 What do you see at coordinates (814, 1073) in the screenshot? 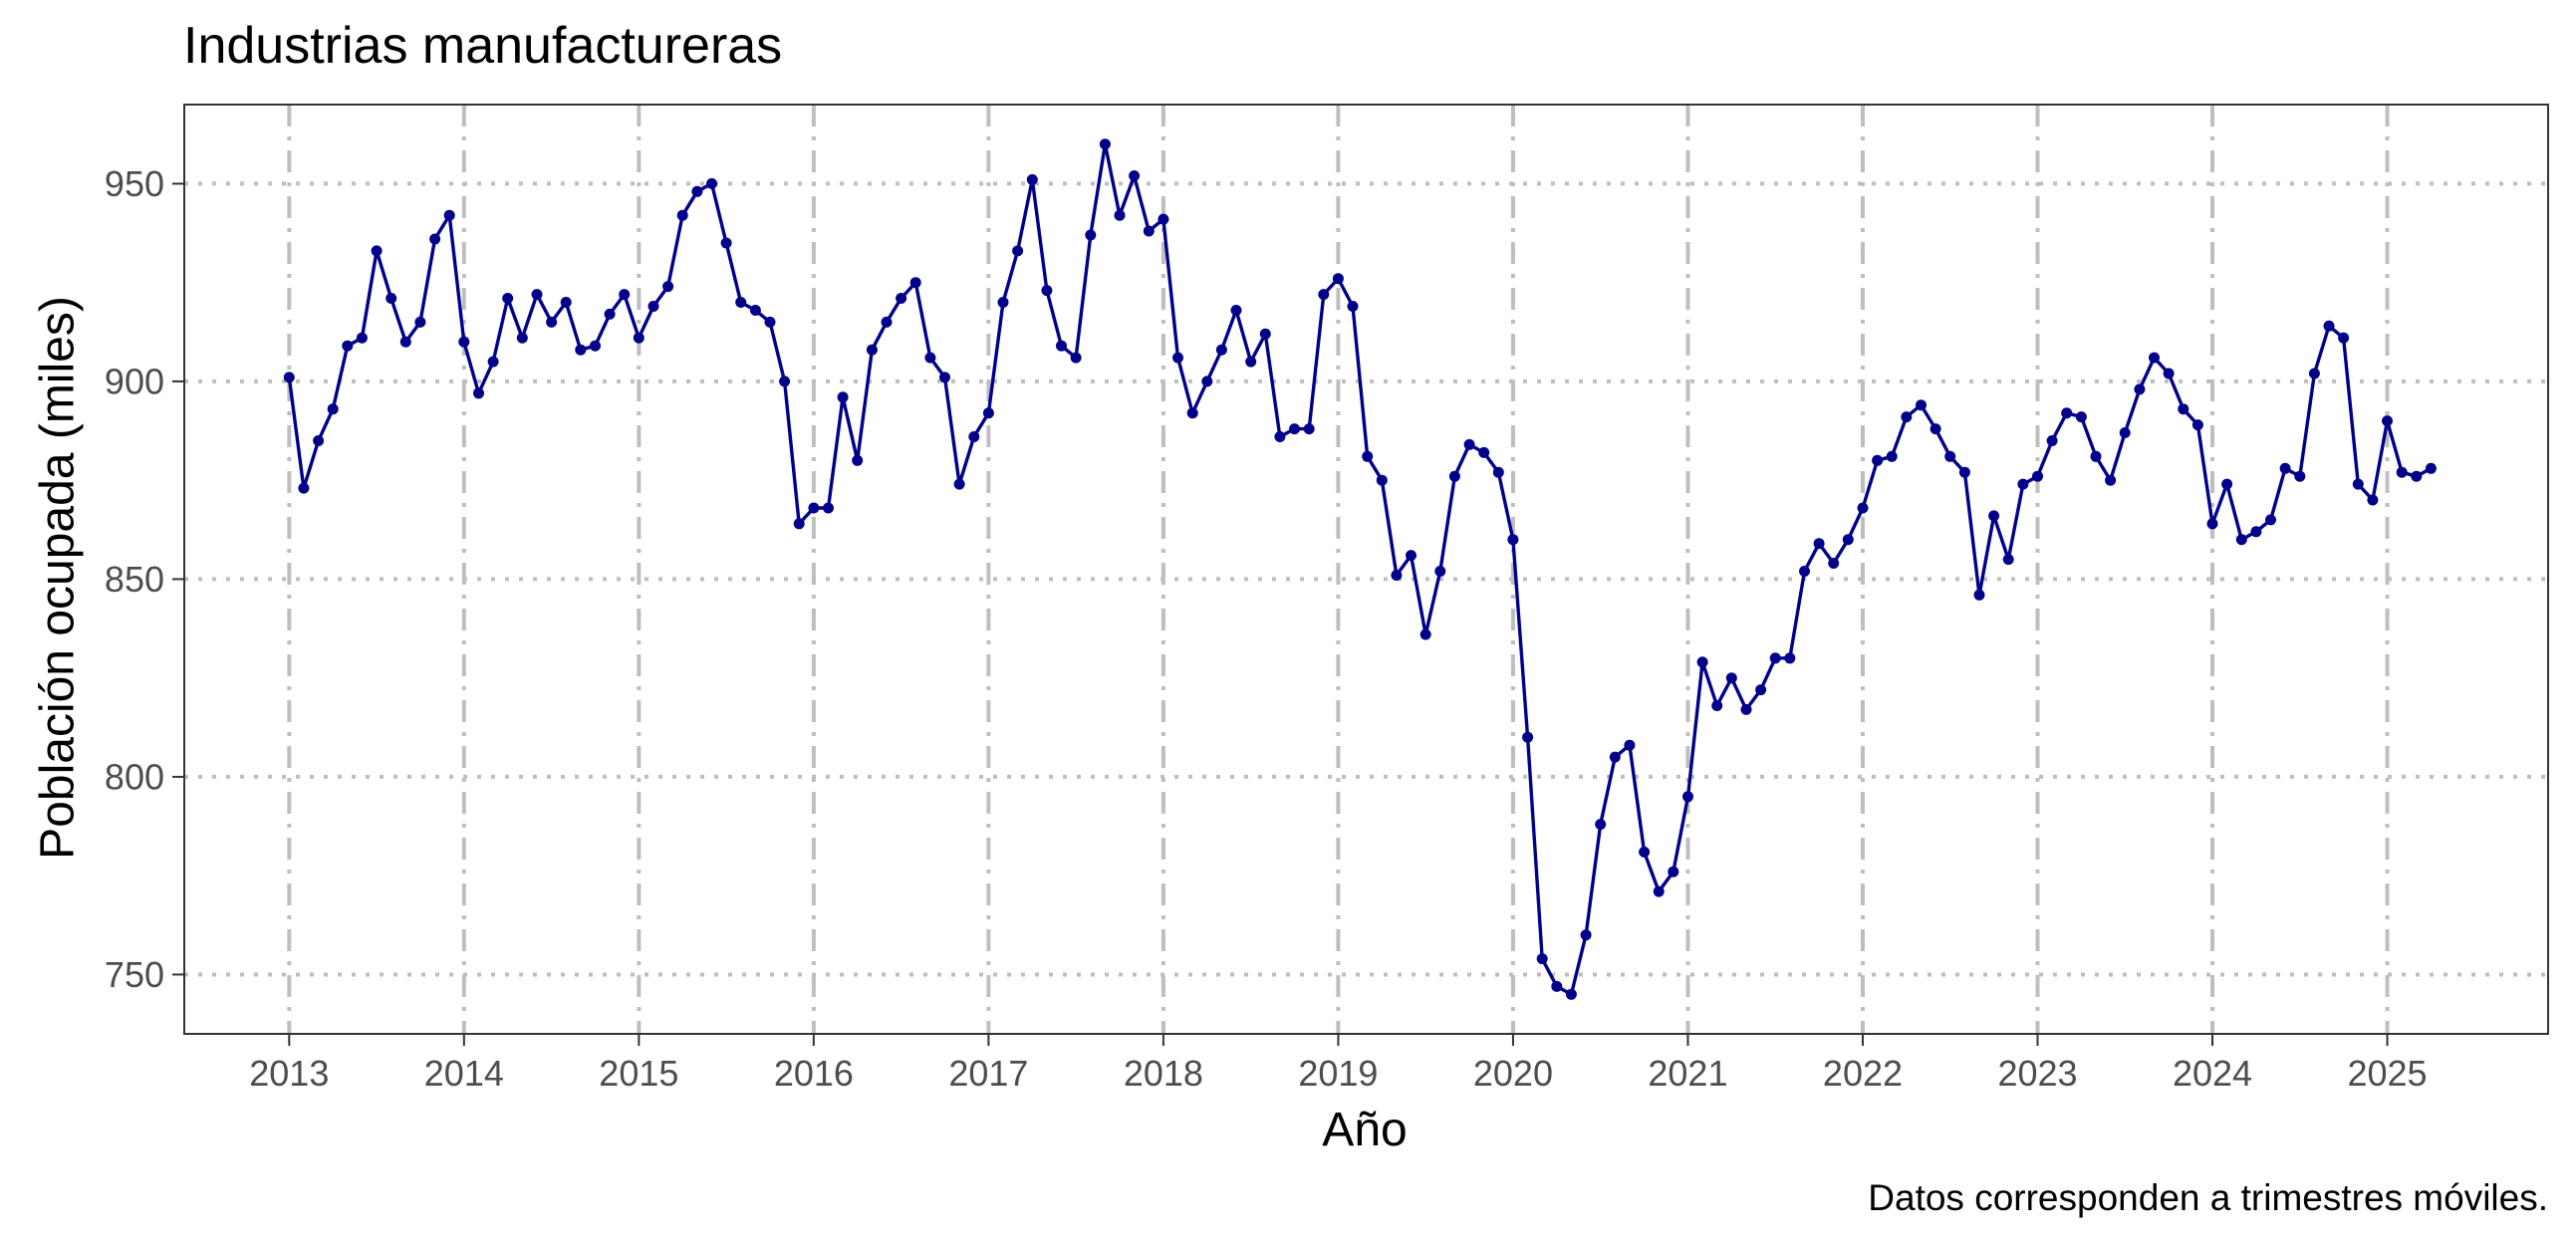
I see `x-tick-label: 2016` at bounding box center [814, 1073].